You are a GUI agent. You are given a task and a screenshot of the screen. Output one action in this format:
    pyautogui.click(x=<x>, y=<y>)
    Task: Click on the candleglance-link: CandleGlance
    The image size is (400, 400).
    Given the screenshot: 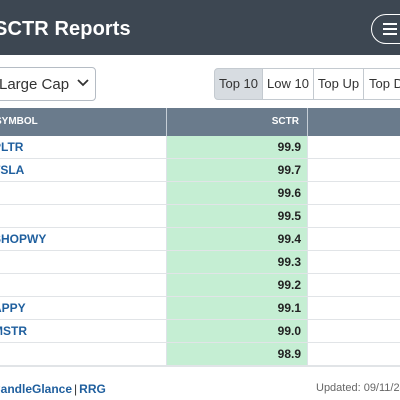 What is the action you would take?
    pyautogui.click(x=36, y=389)
    